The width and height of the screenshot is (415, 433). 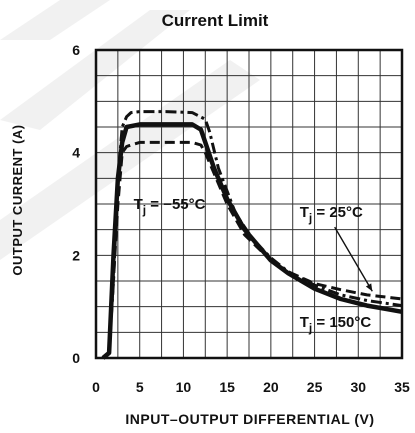 I want to click on y-tick-label: 4, so click(x=76, y=153).